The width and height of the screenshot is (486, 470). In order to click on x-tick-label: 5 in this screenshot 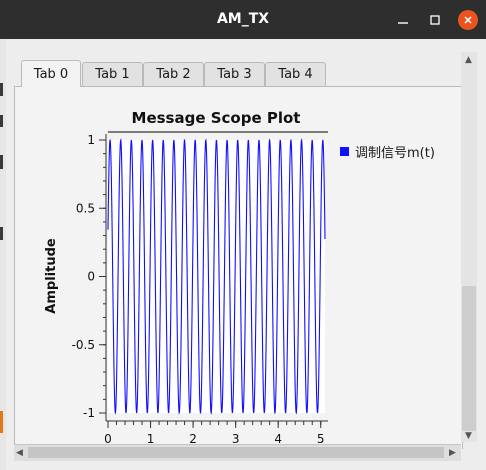, I will do `click(321, 438)`.